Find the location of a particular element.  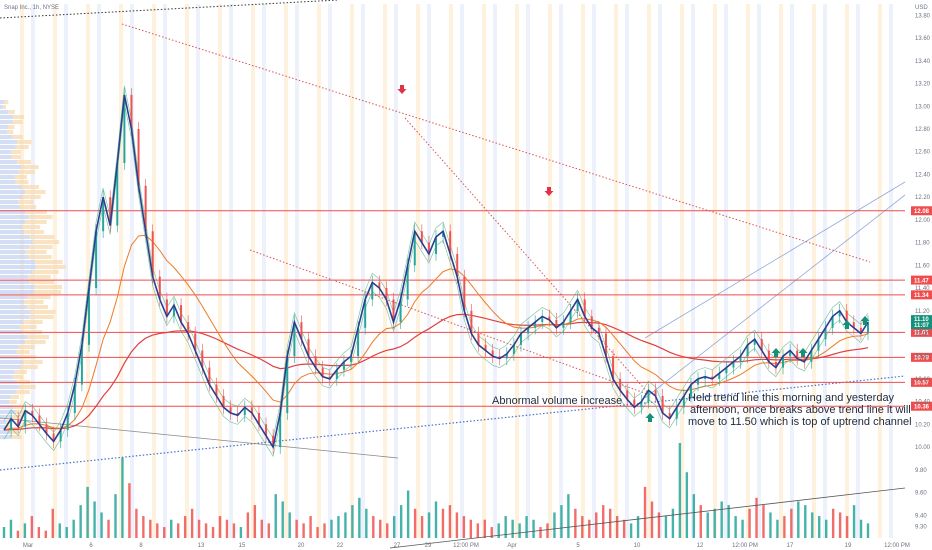

x-tick-label: 22 is located at coordinates (340, 546).